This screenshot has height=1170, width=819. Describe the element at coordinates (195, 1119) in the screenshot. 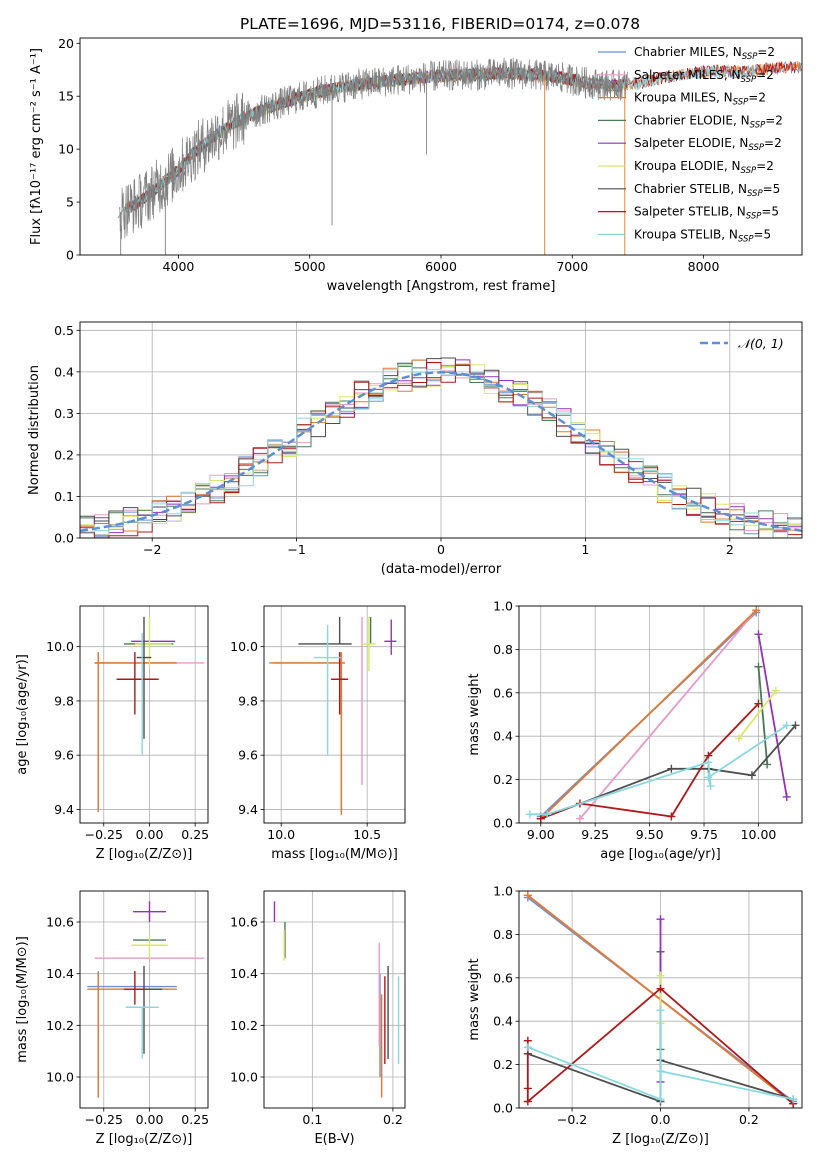

I see `x-tick-label: 0.25` at that location.